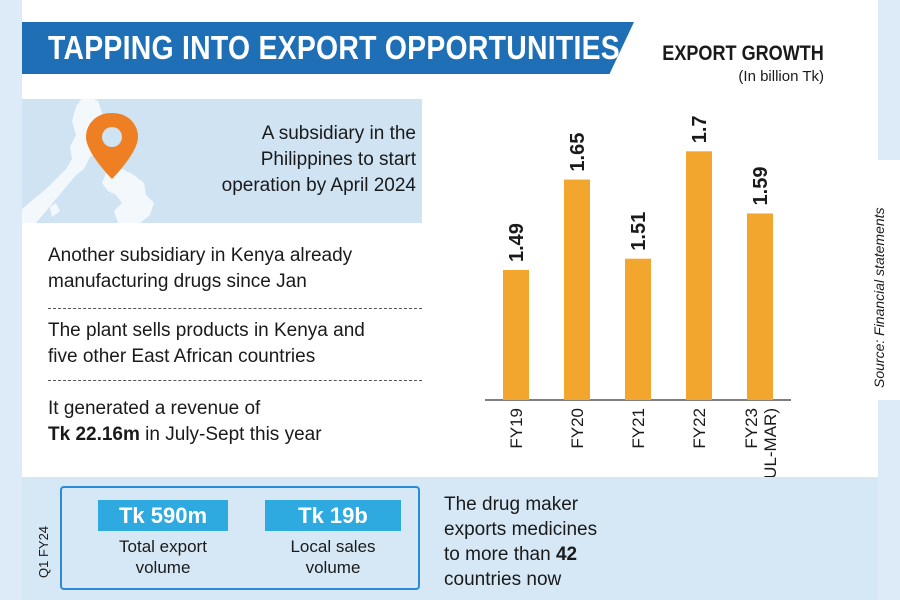 The height and width of the screenshot is (600, 900). What do you see at coordinates (318, 185) in the screenshot?
I see `philippines-note-line: operation by April 2024` at bounding box center [318, 185].